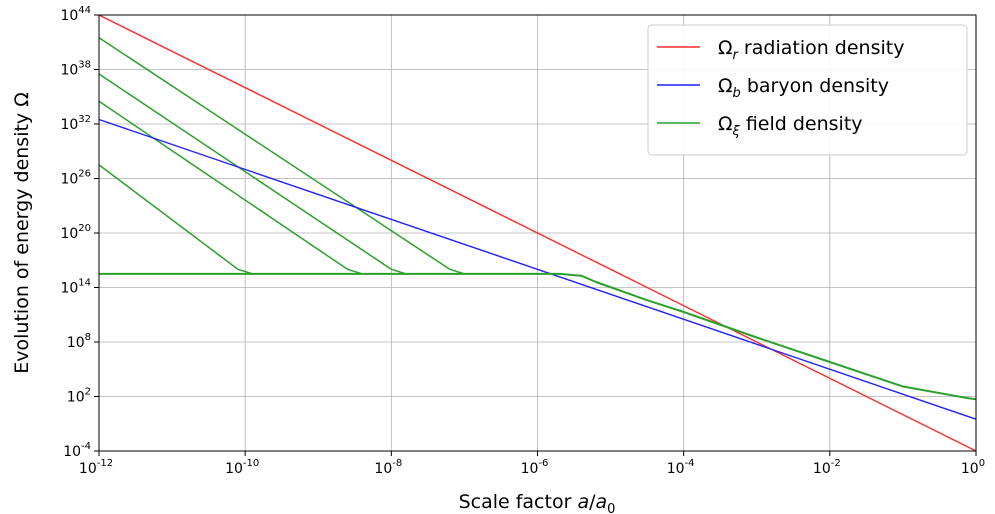  I want to click on y-tick-label: 1014, so click(75, 287).